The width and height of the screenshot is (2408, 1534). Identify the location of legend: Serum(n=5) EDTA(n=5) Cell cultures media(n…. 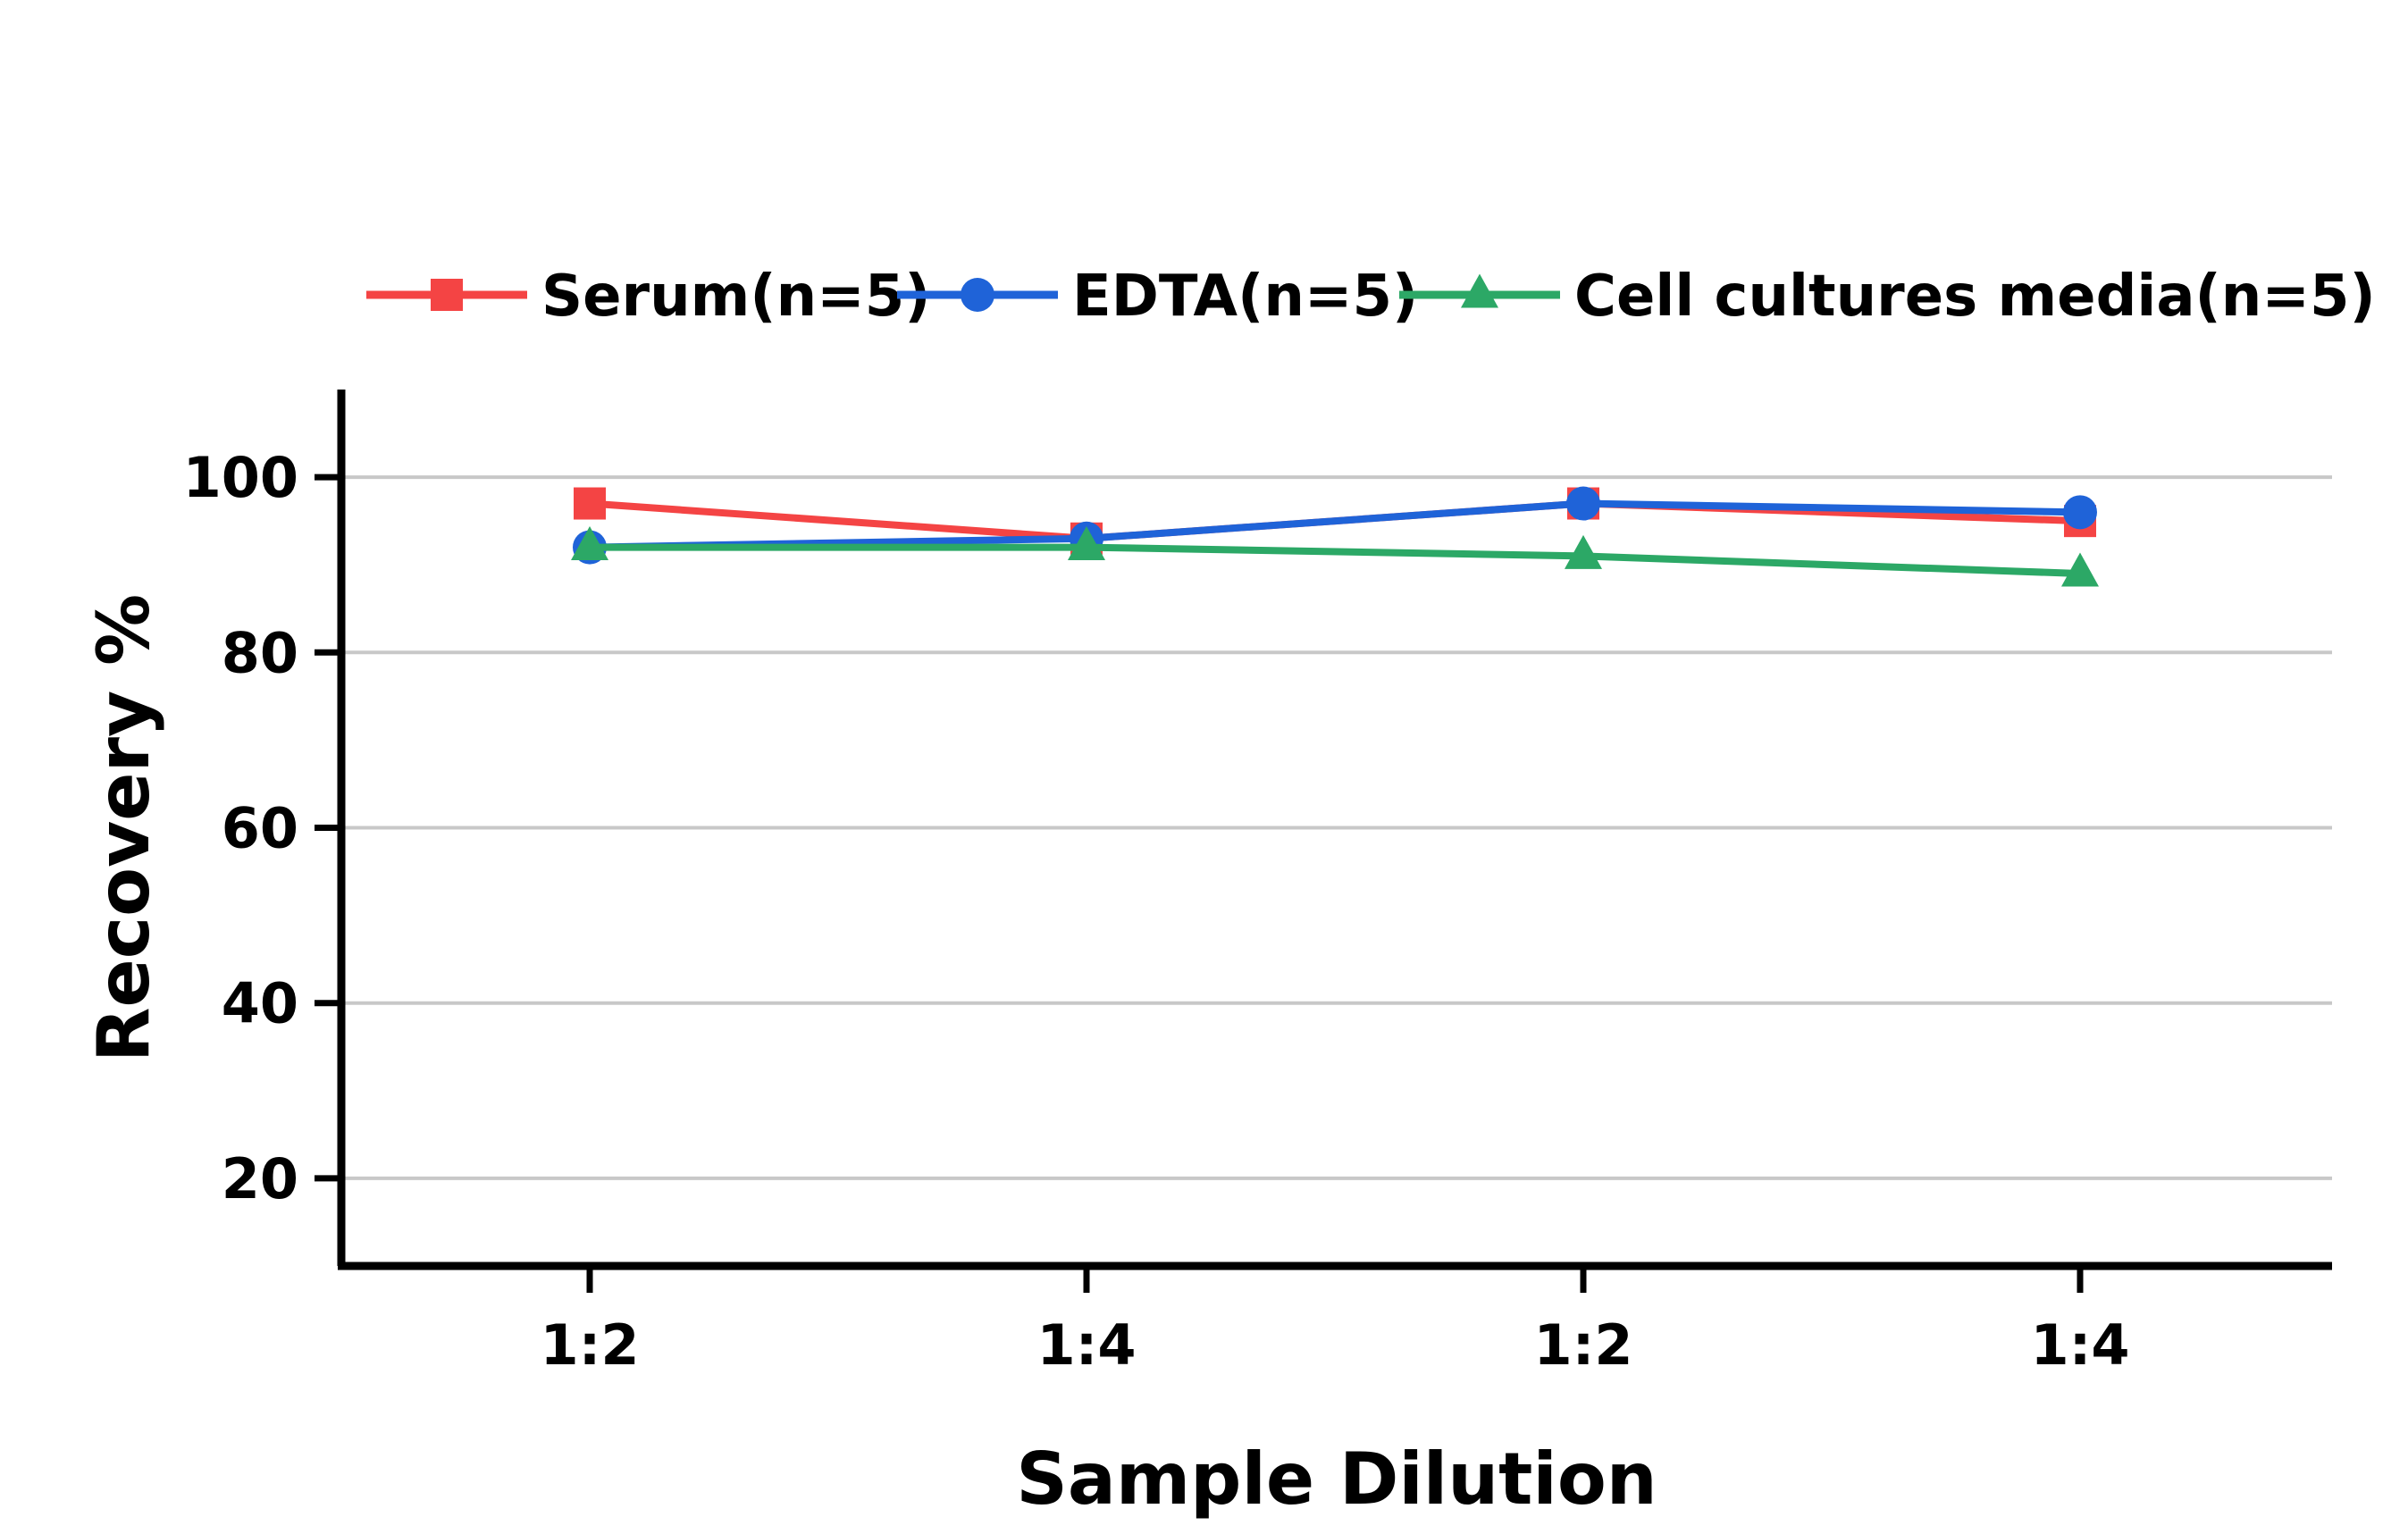
(1371, 297).